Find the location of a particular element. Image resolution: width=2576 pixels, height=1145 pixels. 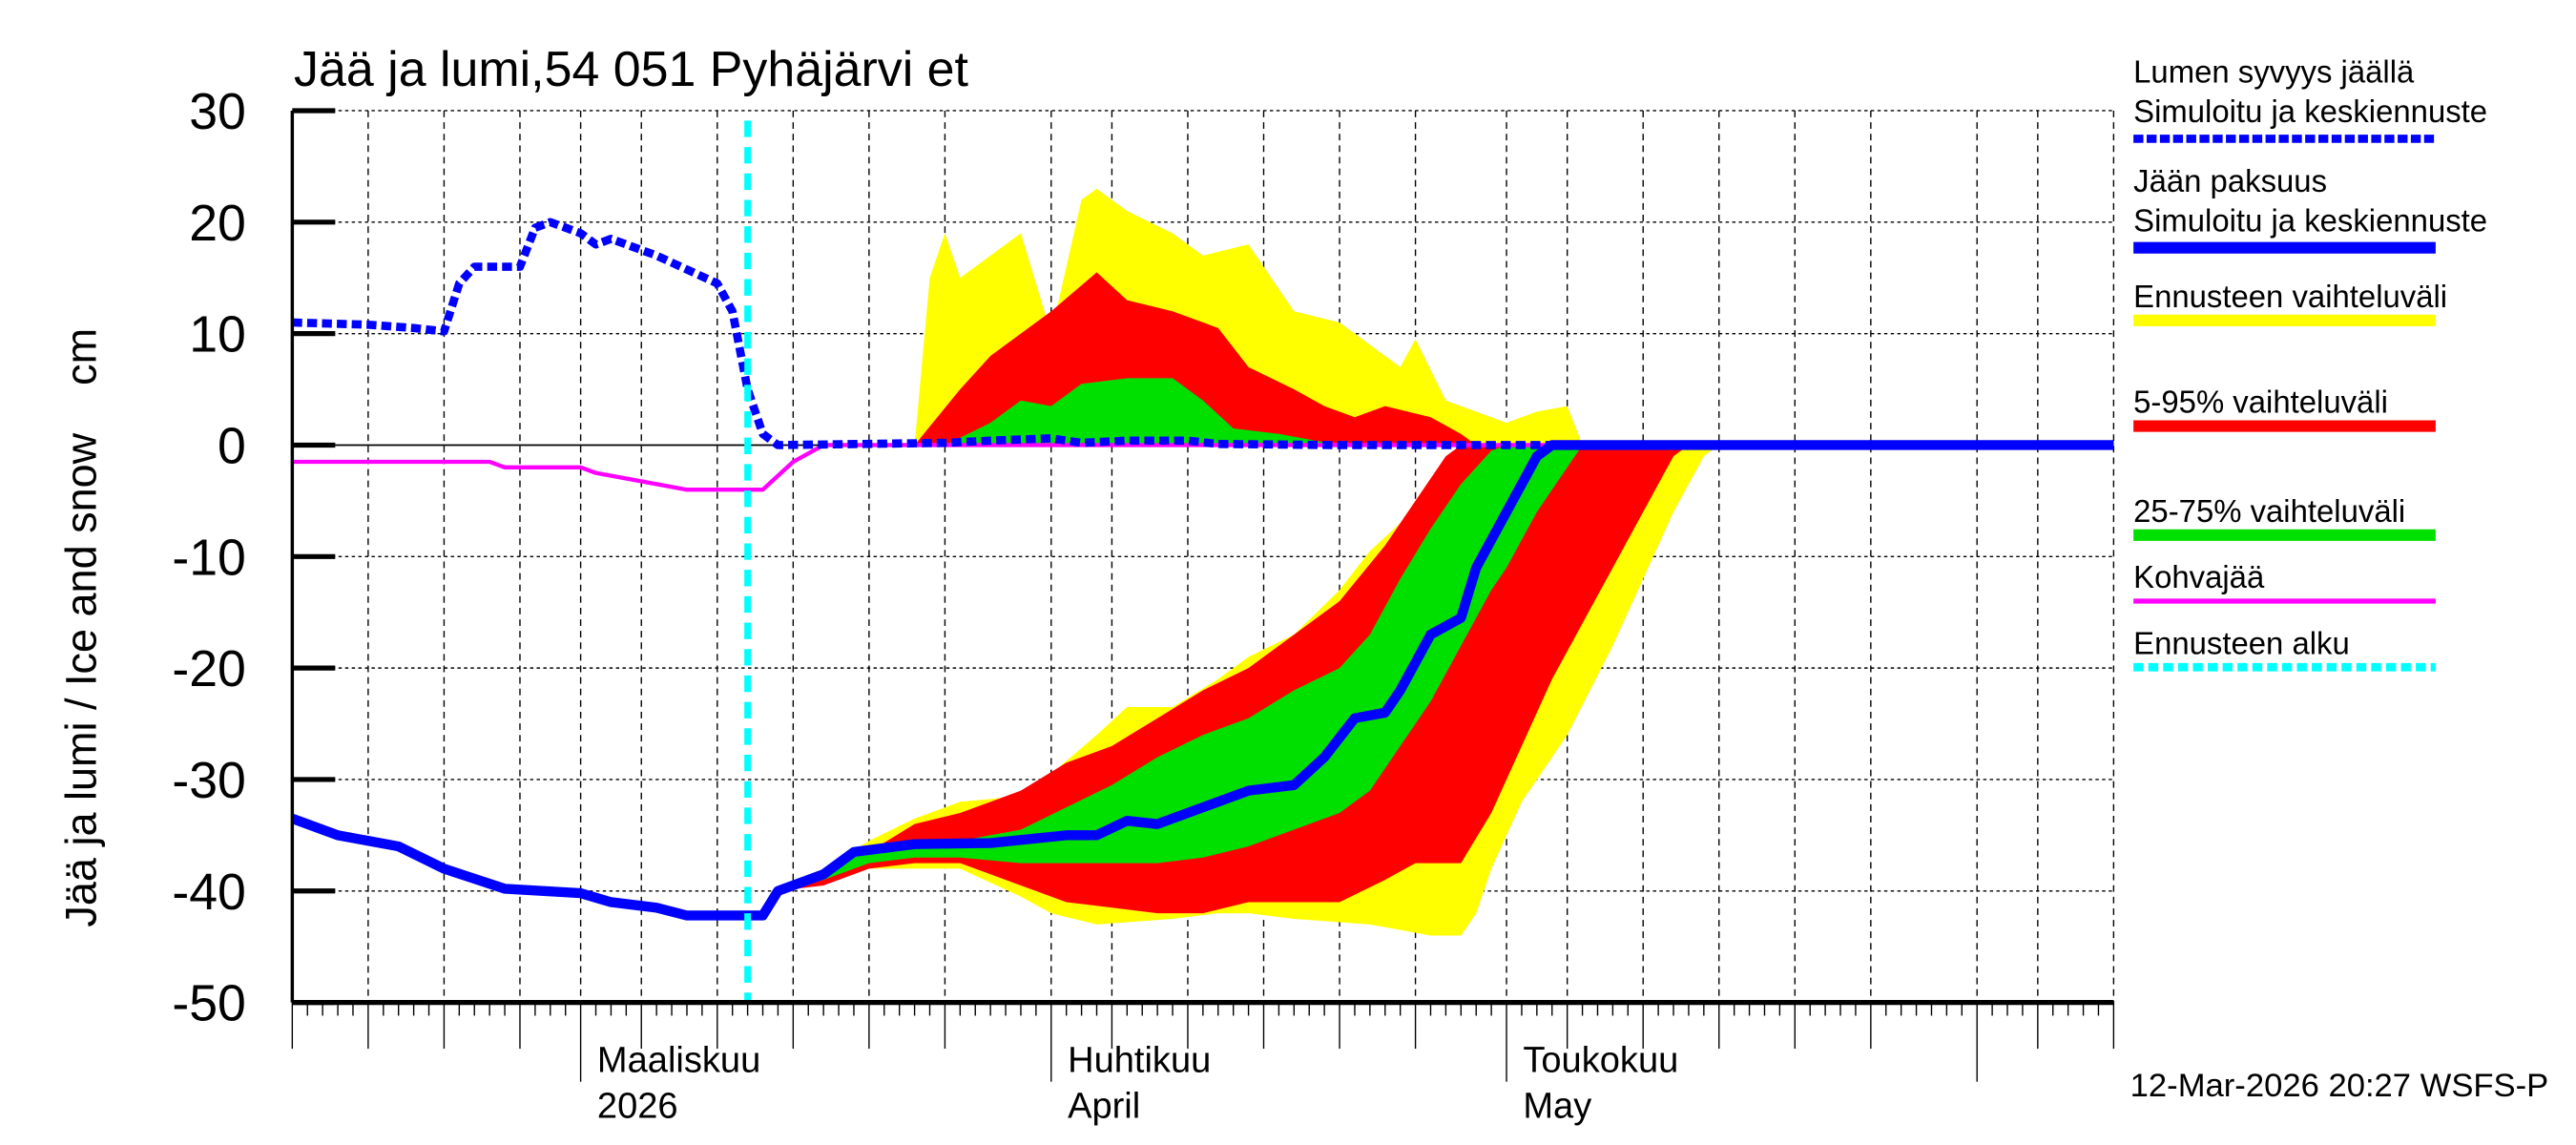

chart-title: Jää ja lumi,54 051 Pyhäjärvi et is located at coordinates (631, 69).